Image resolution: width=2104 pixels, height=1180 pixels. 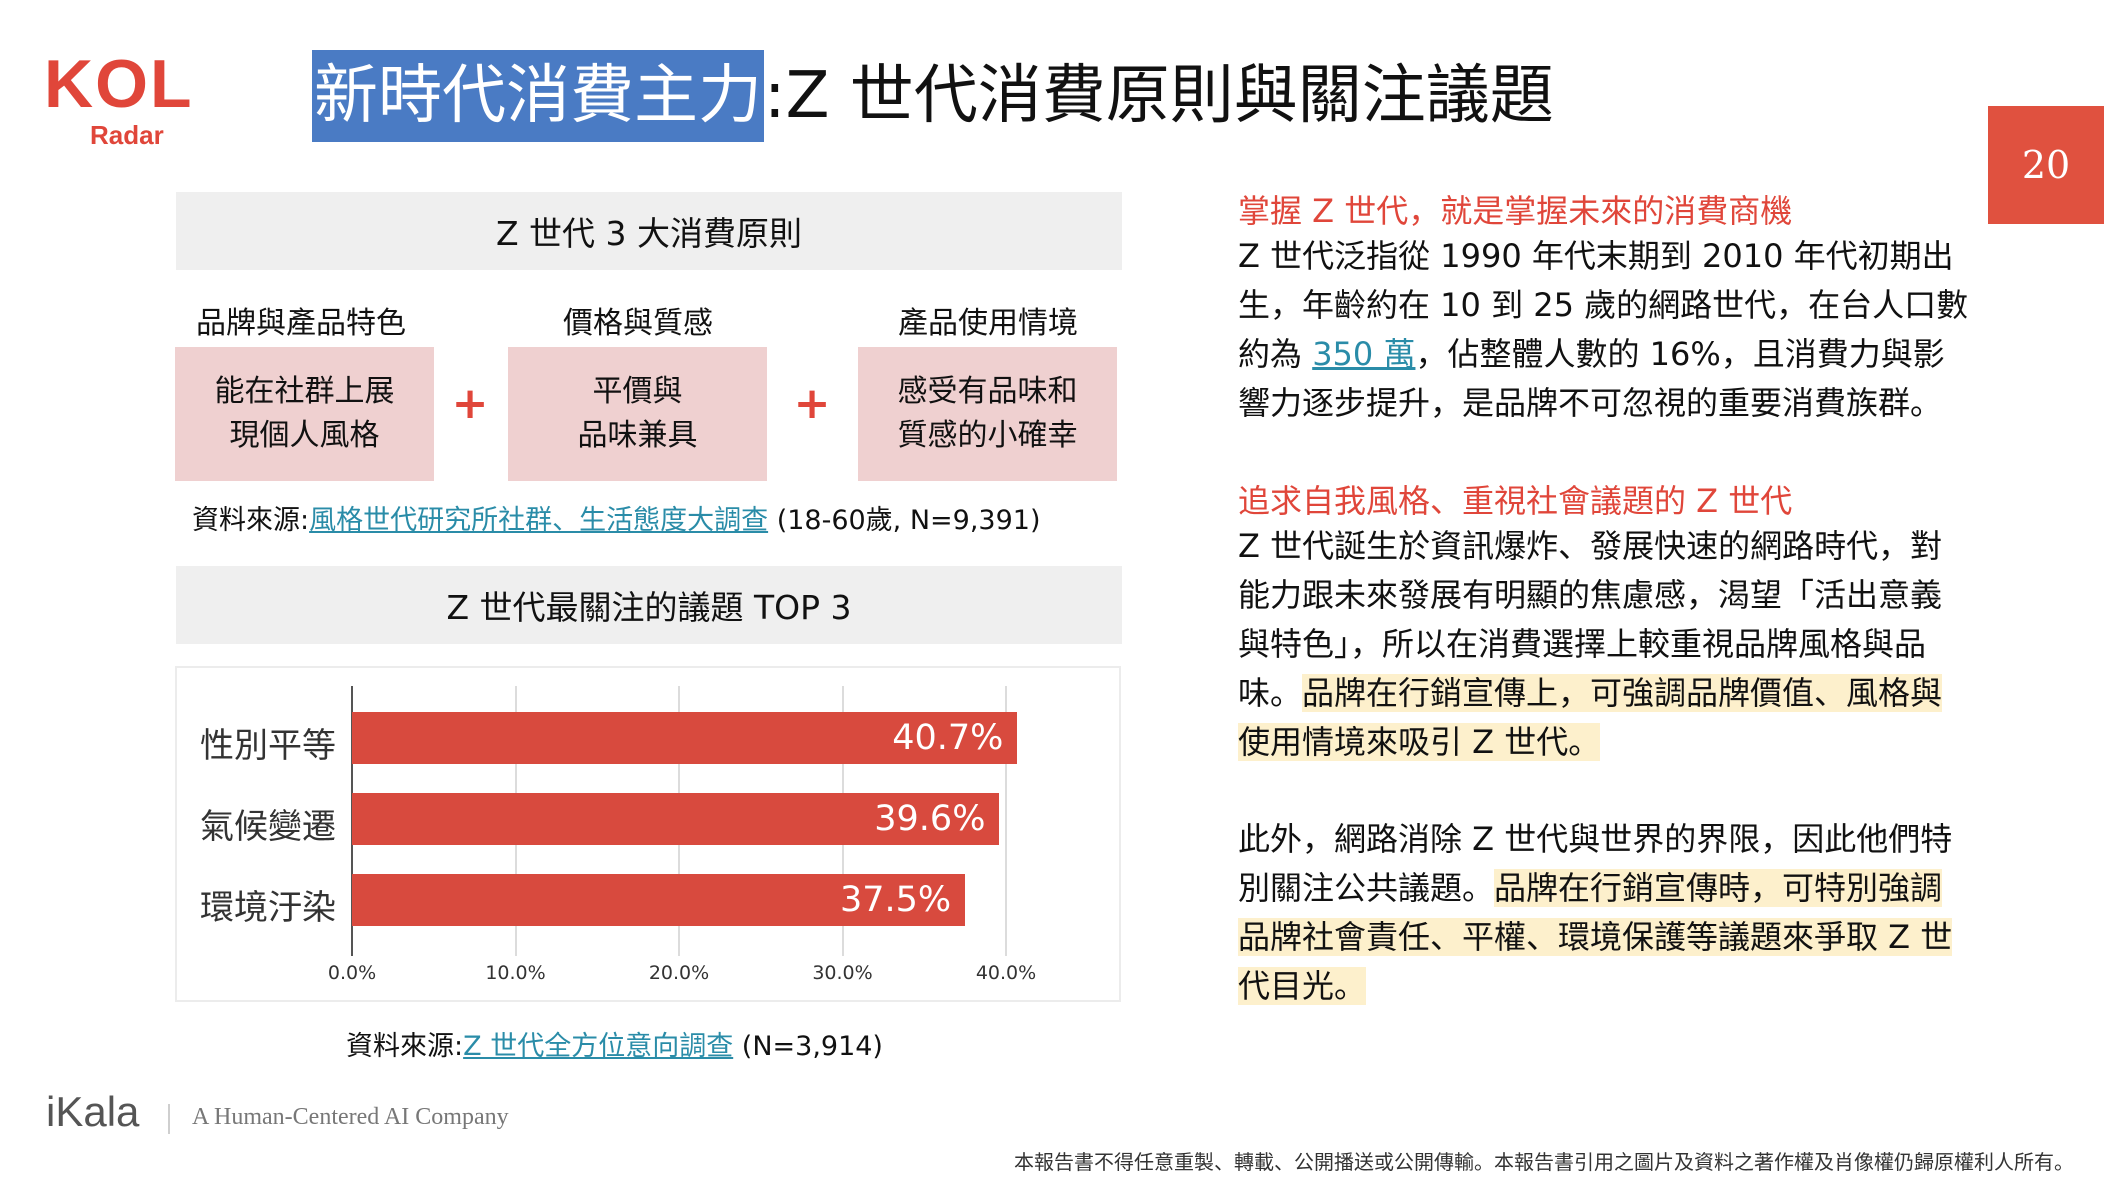 I want to click on population-link: 350 萬, so click(x=1364, y=354).